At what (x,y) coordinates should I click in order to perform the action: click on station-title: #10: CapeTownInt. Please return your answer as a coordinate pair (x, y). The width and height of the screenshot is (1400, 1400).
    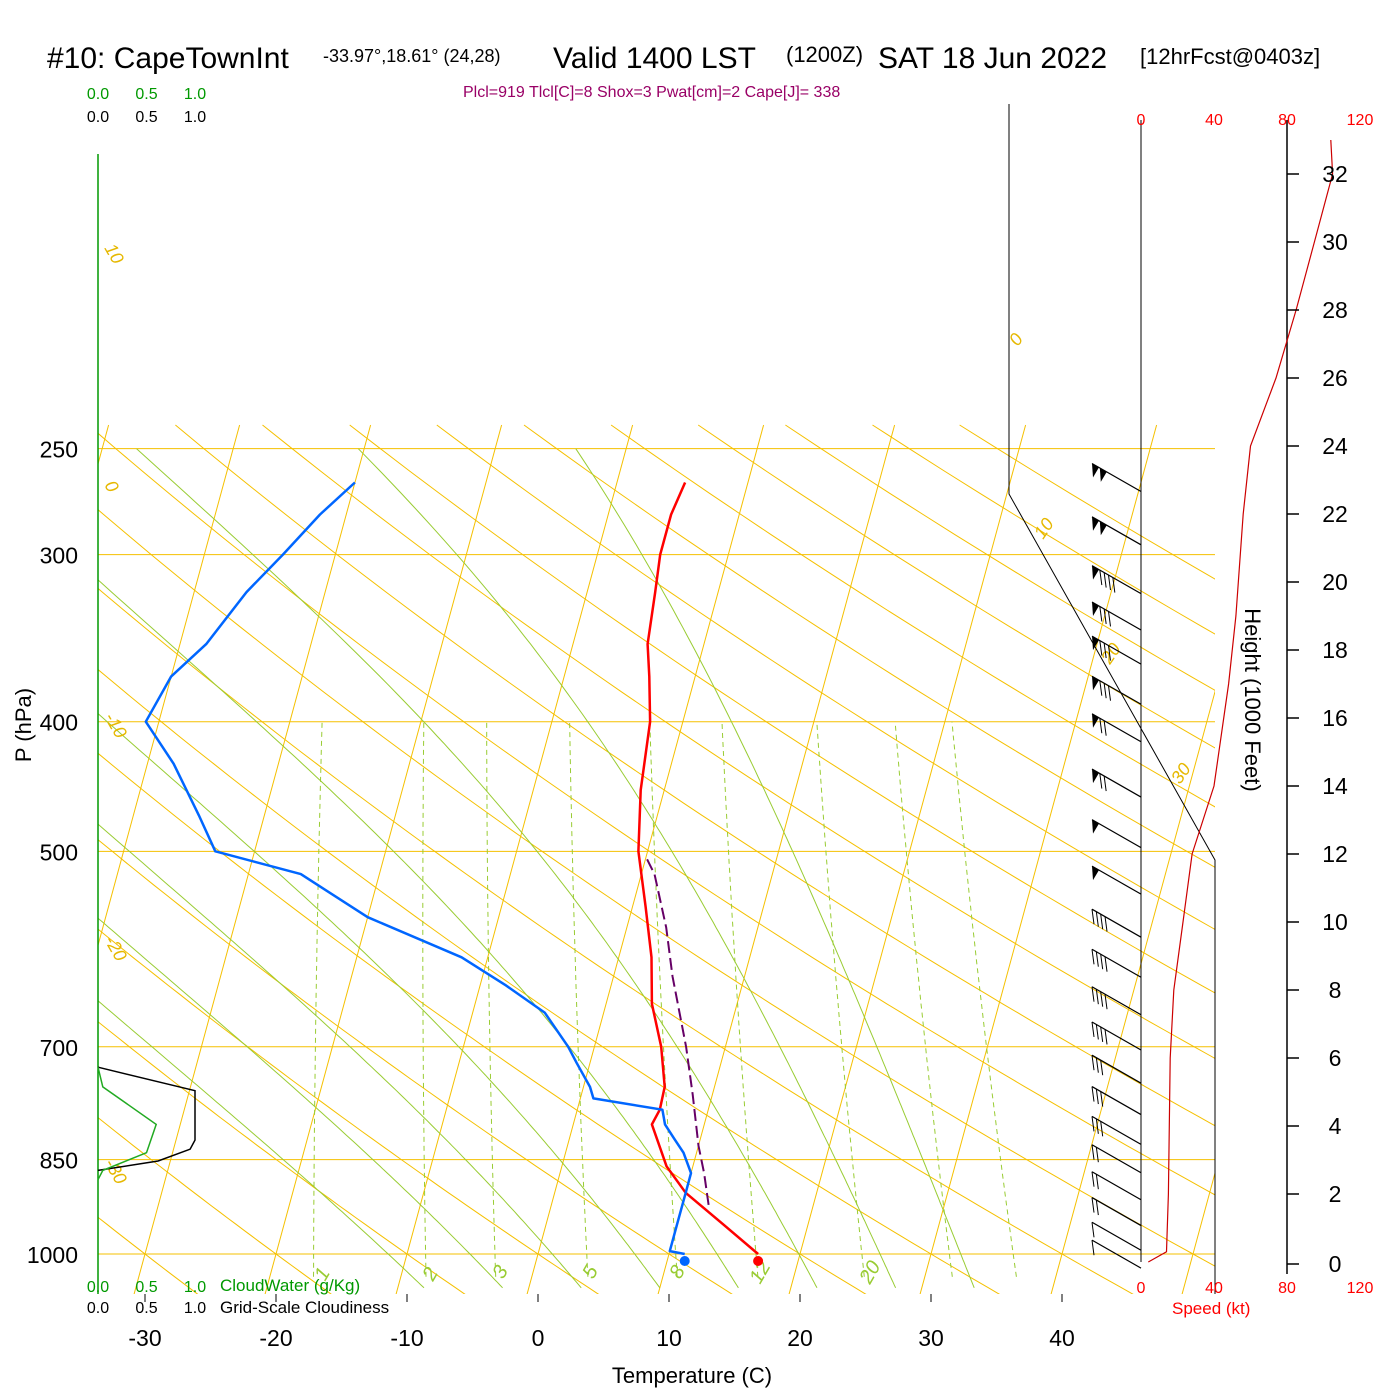
    Looking at the image, I should click on (168, 58).